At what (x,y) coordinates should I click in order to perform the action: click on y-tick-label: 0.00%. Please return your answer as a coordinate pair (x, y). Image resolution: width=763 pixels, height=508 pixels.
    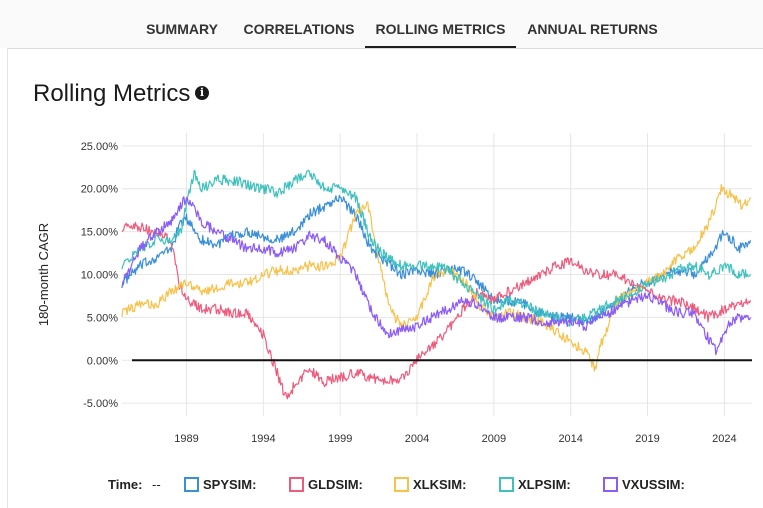
    Looking at the image, I should click on (102, 361).